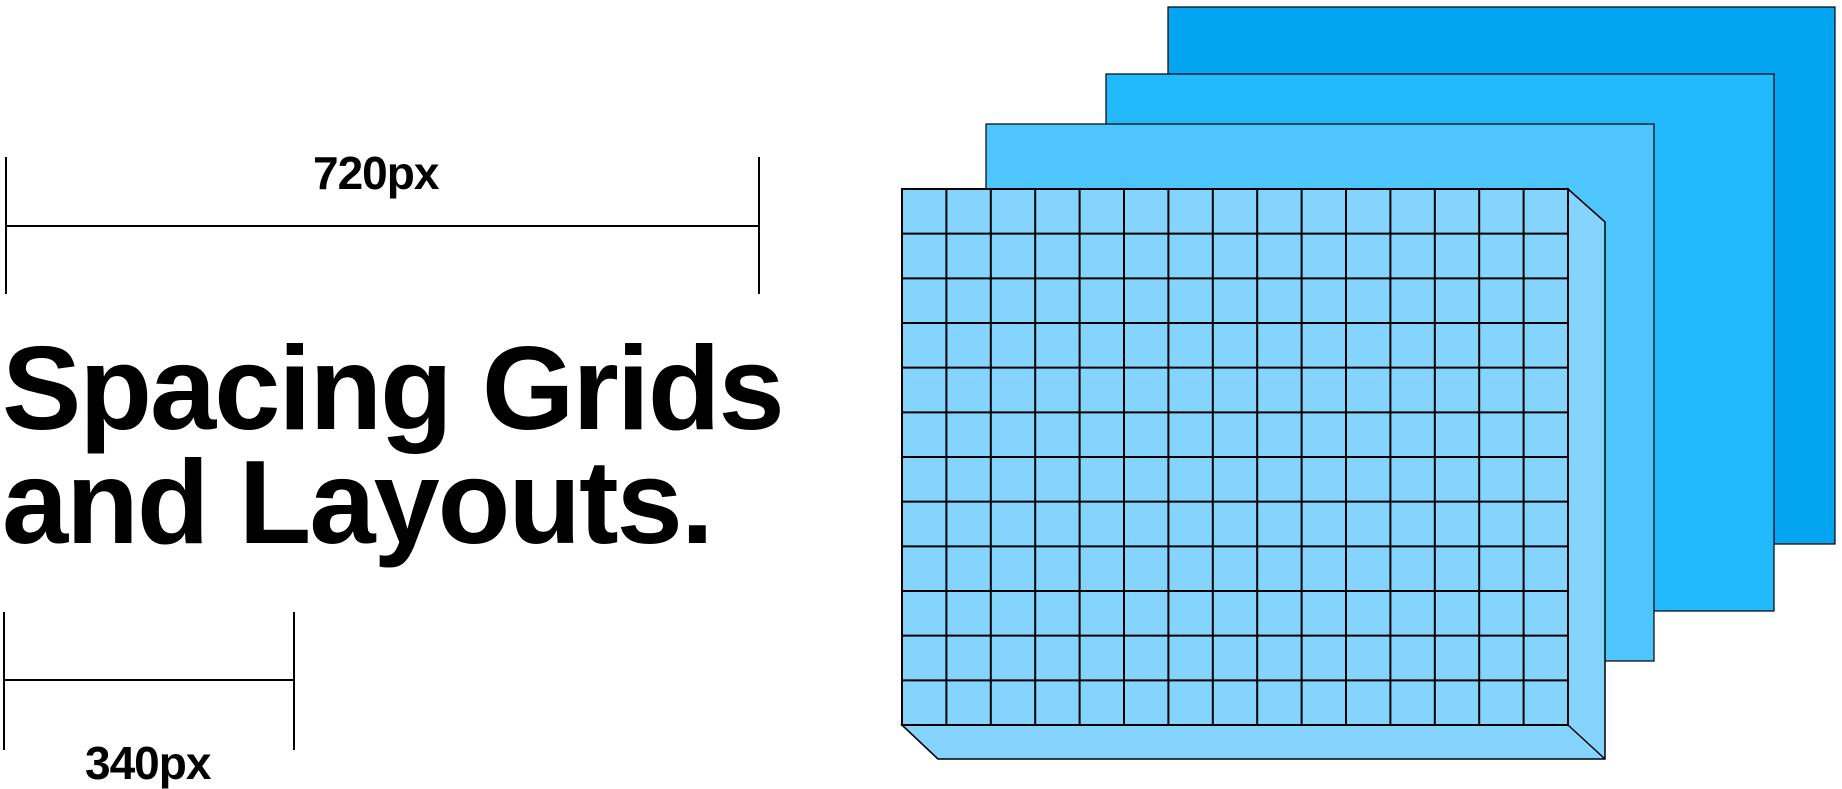  I want to click on title-line-1: Spacing Grids, so click(393, 388).